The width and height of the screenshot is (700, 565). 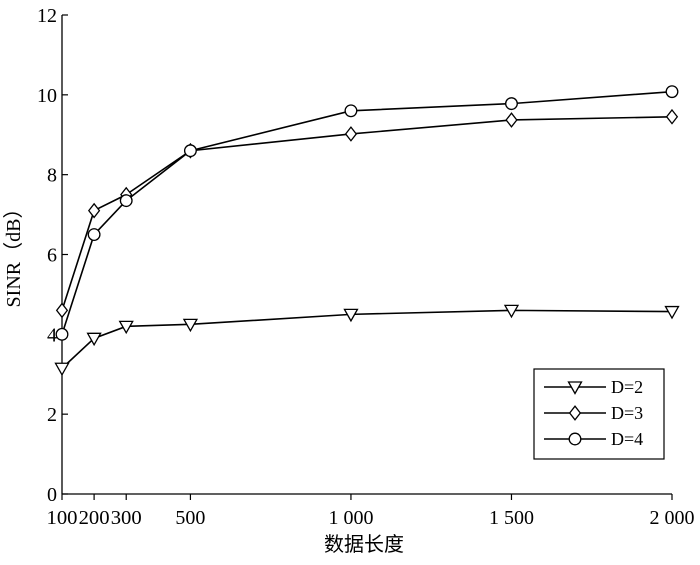 I want to click on x-tick-label: 200, so click(x=94, y=518).